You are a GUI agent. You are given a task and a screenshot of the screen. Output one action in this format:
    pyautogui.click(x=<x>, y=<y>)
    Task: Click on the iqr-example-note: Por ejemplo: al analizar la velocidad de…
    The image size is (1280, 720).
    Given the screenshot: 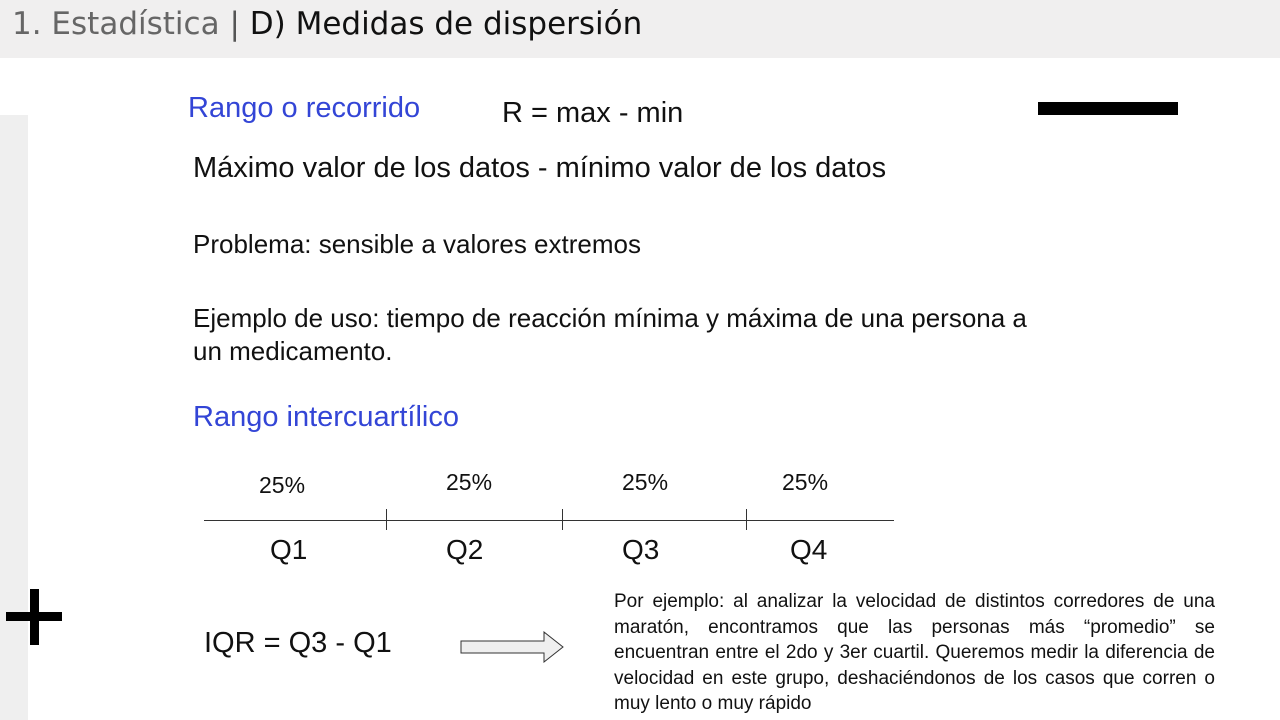 What is the action you would take?
    pyautogui.click(x=914, y=652)
    